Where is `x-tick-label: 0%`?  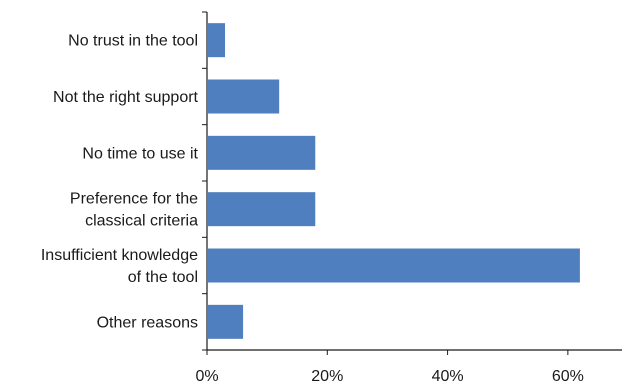
x-tick-label: 0% is located at coordinates (206, 376).